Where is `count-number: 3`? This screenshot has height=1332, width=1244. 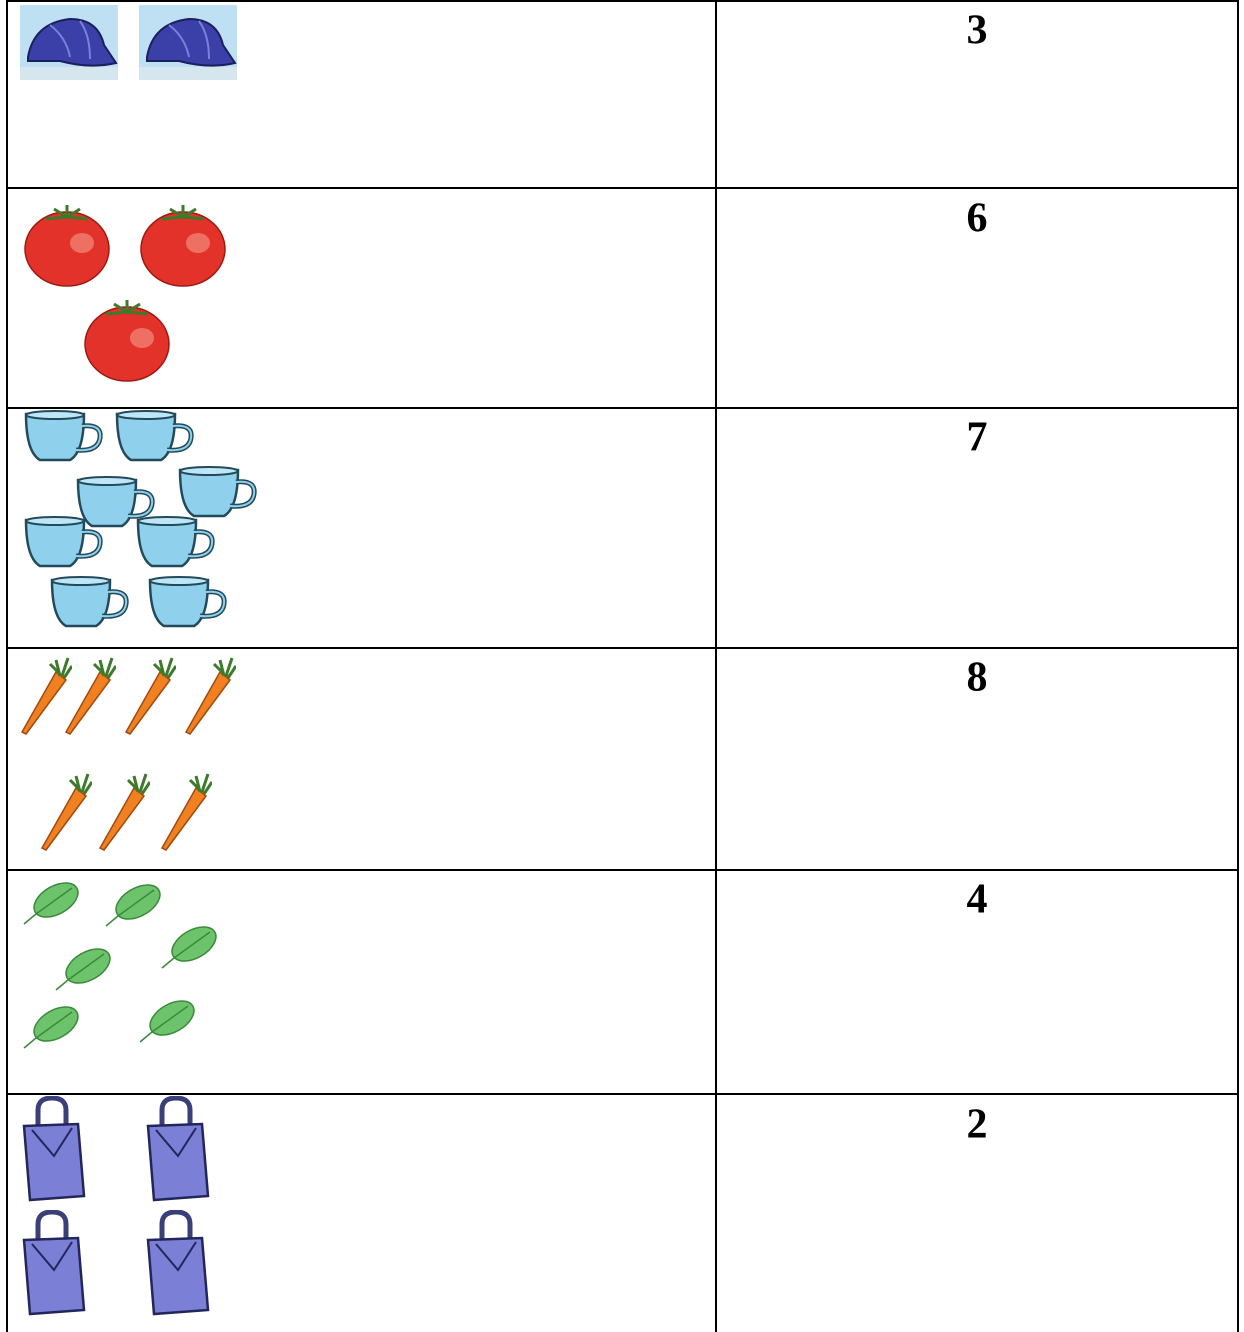
count-number: 3 is located at coordinates (977, 31).